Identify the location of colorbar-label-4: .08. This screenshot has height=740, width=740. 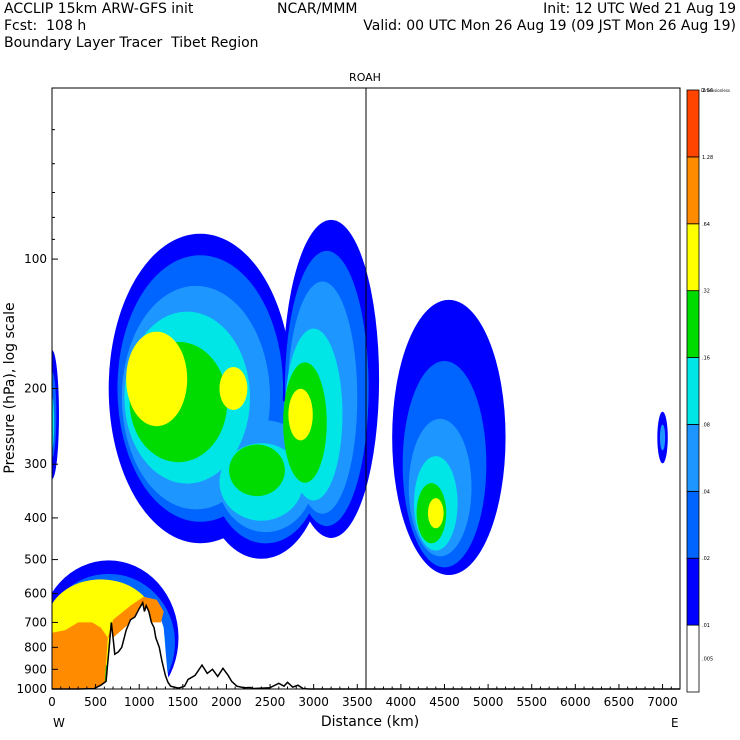
(706, 425).